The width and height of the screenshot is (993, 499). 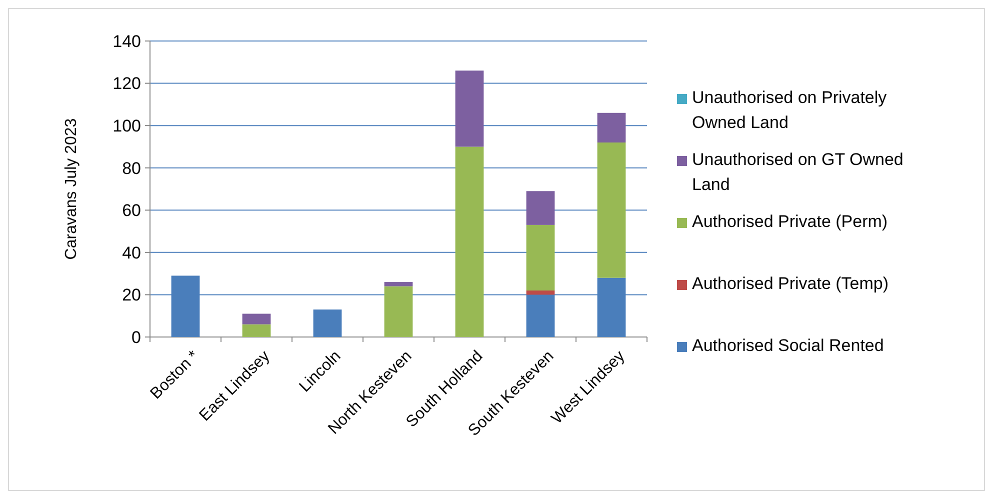 What do you see at coordinates (136, 337) in the screenshot?
I see `y-tick-label: 0` at bounding box center [136, 337].